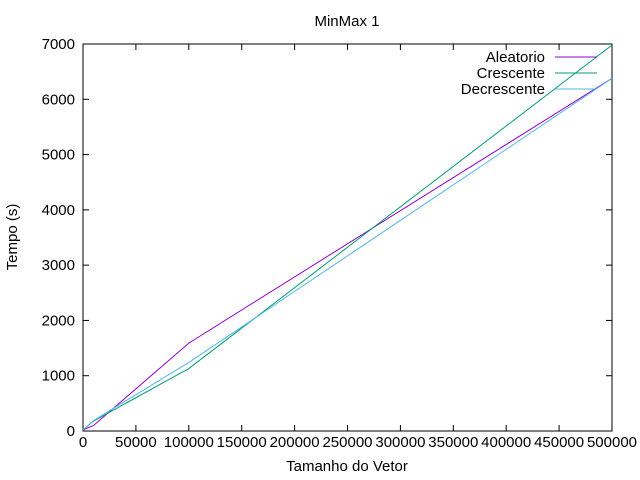 Image resolution: width=640 pixels, height=480 pixels. I want to click on y-tick-label: 3000, so click(58, 265).